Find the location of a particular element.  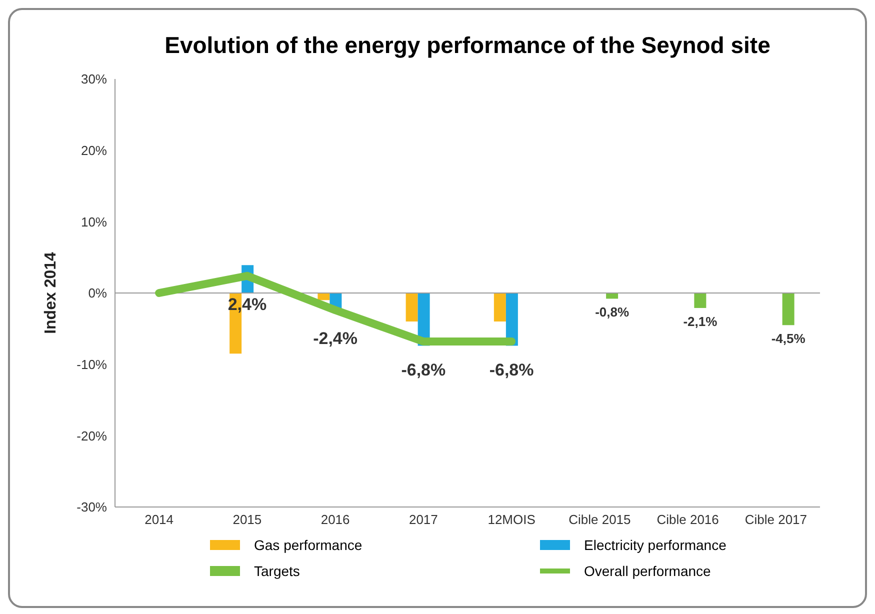

x-tick-label: 2017 is located at coordinates (423, 520).